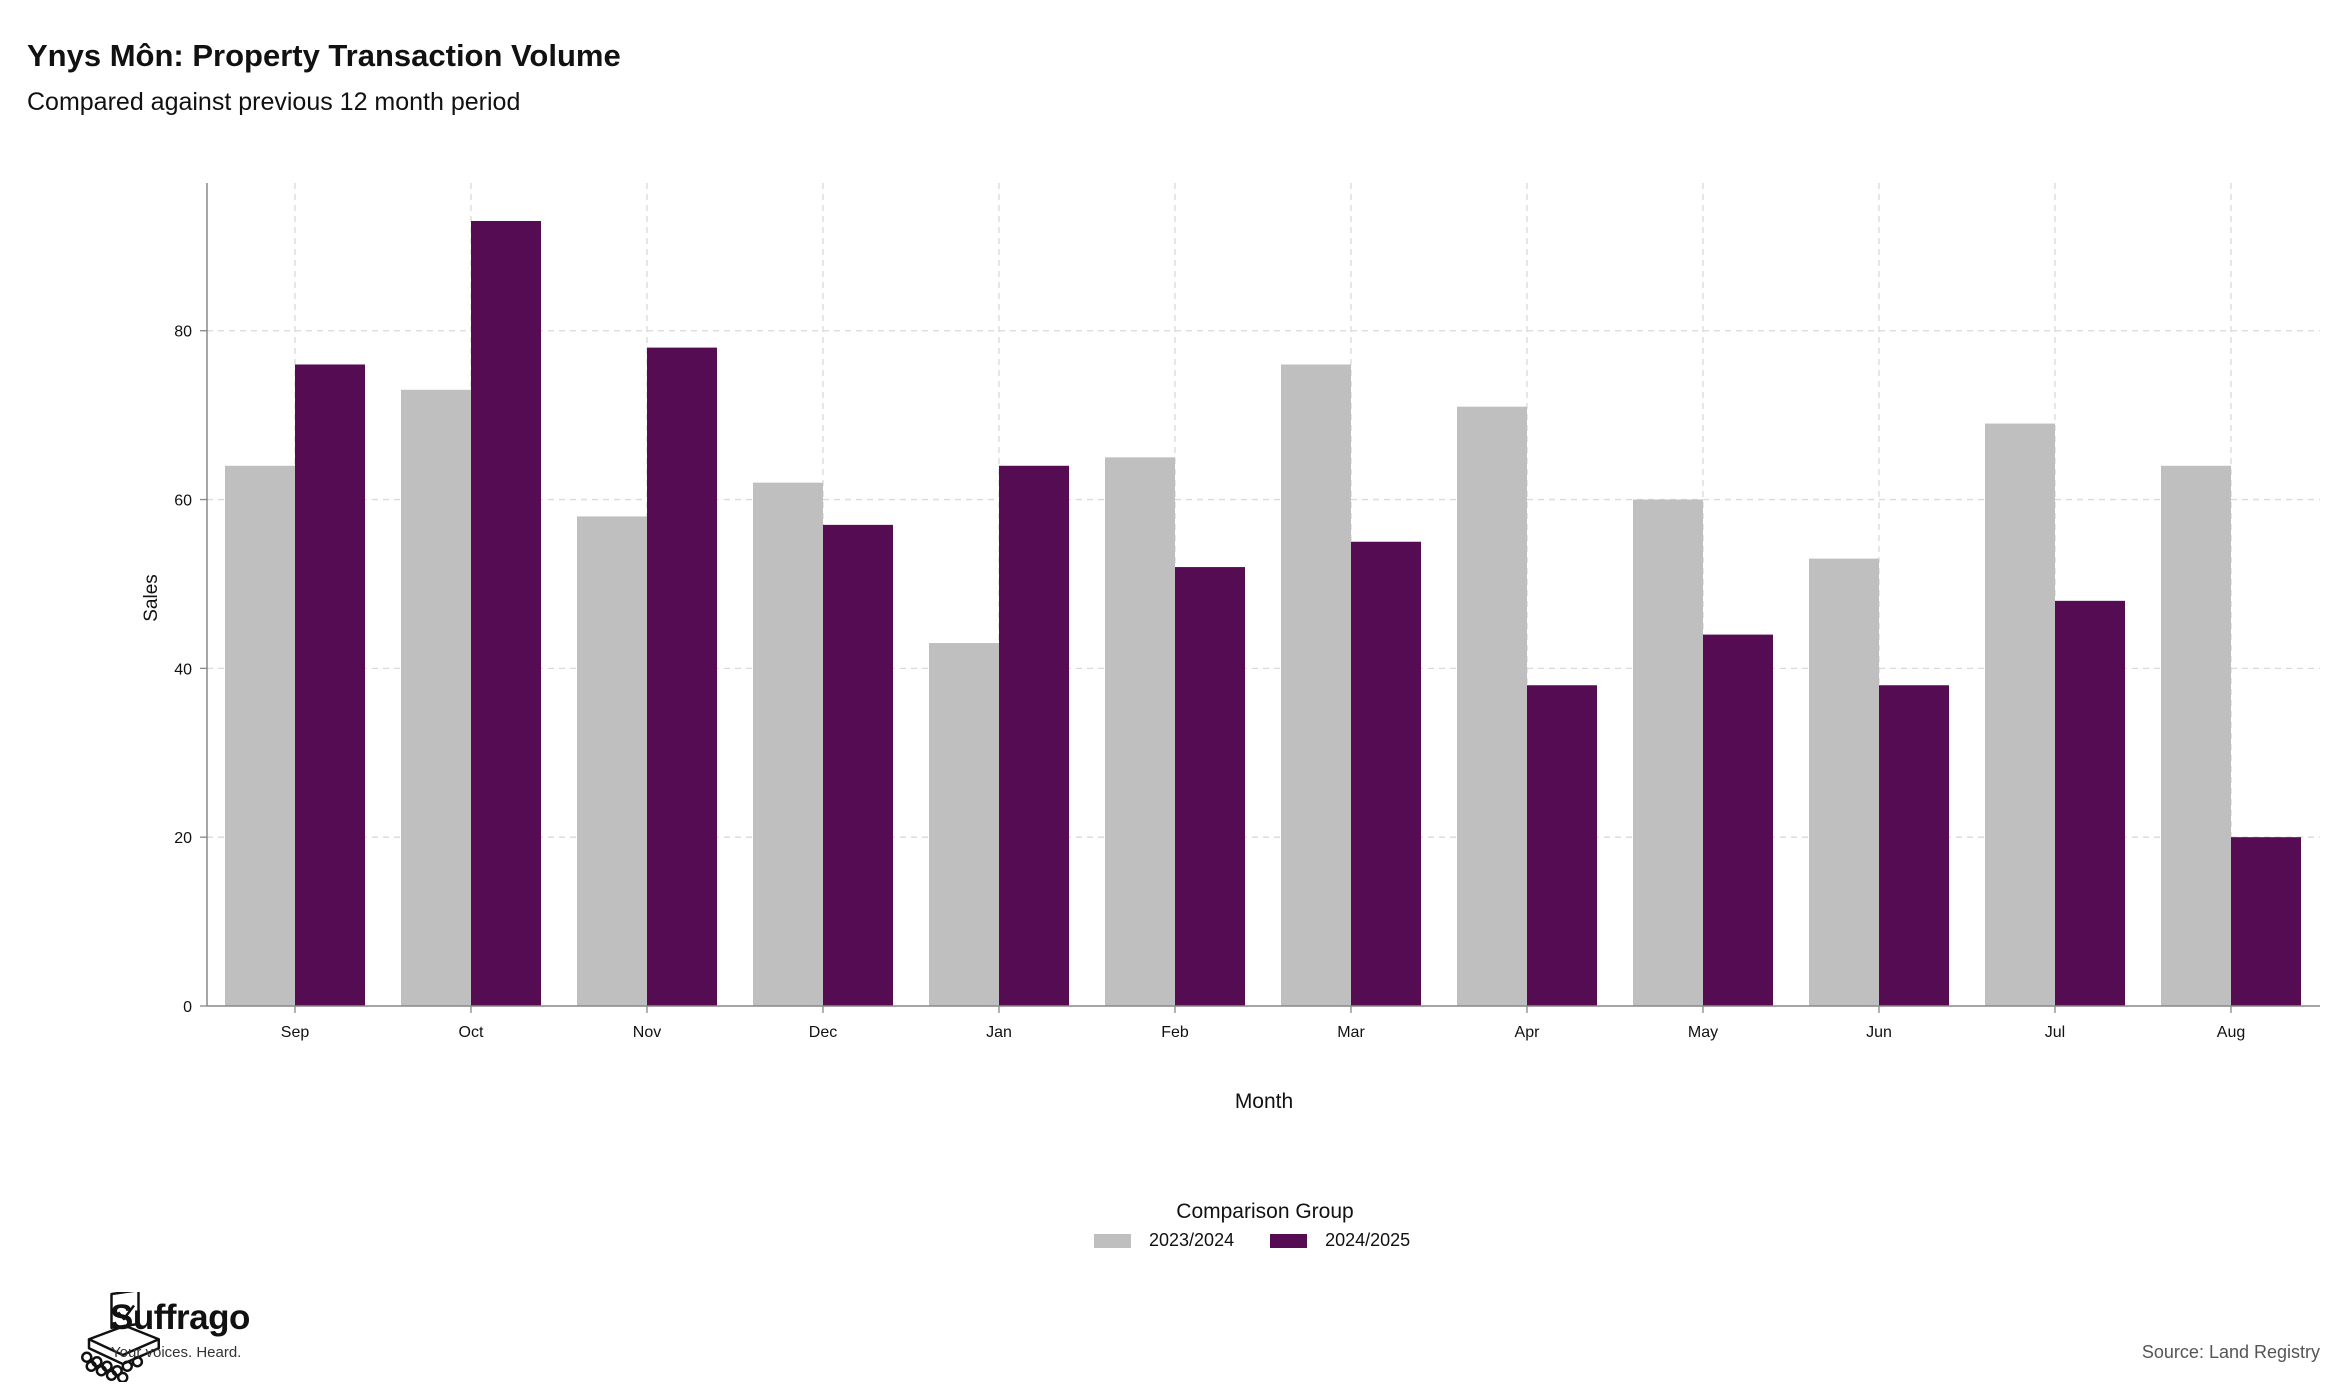  I want to click on y-tick-label: 20, so click(183, 838).